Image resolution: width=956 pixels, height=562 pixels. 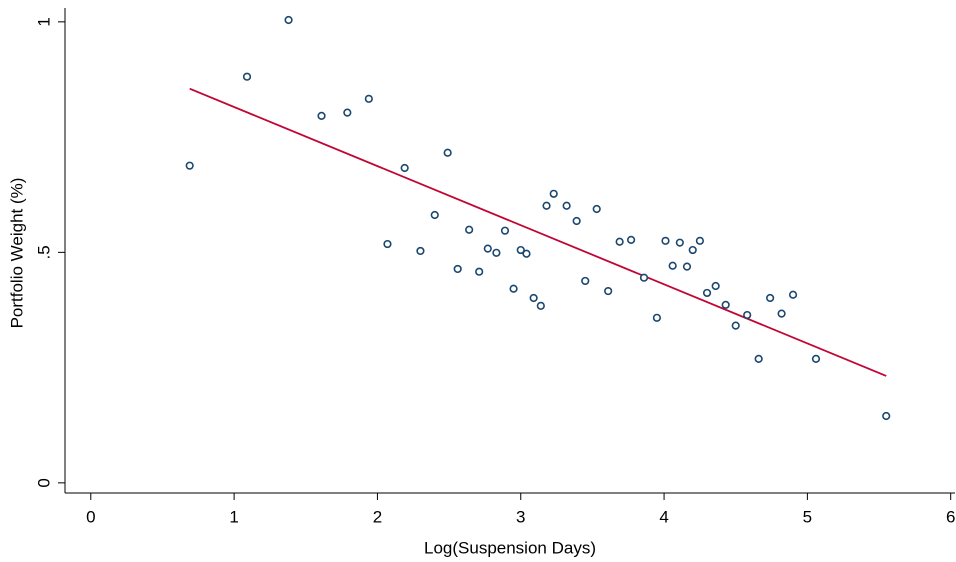 What do you see at coordinates (43, 482) in the screenshot?
I see `y-tick-label: 0` at bounding box center [43, 482].